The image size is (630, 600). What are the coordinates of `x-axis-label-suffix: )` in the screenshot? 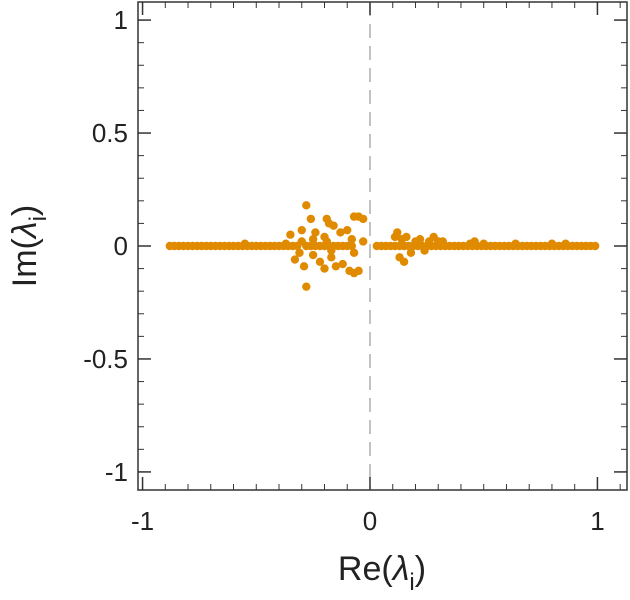 It's located at (420, 569).